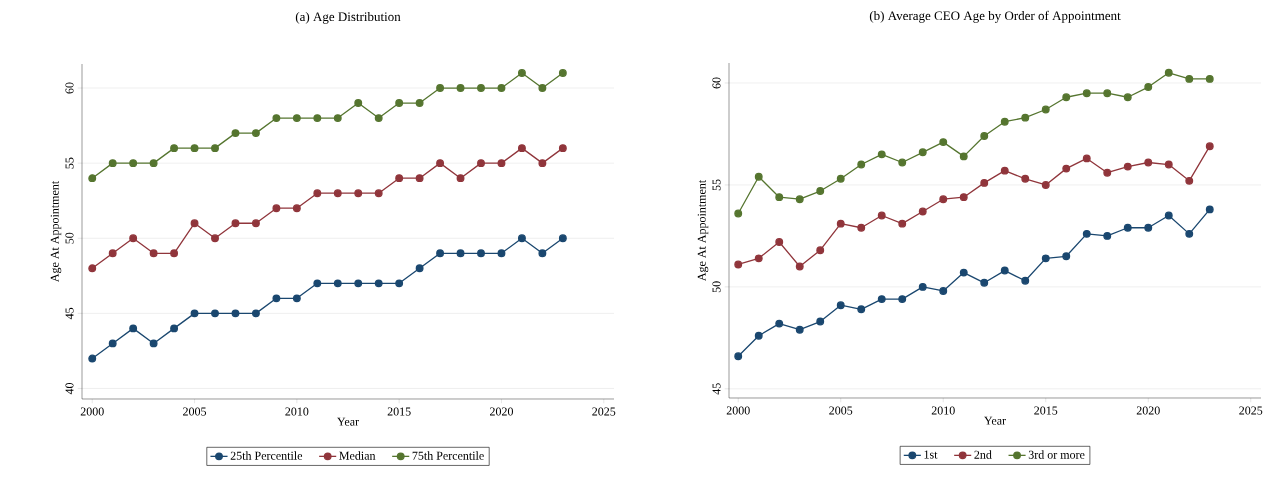 The width and height of the screenshot is (1265, 491). Describe the element at coordinates (69, 388) in the screenshot. I see `y-tick-label: 40` at that location.